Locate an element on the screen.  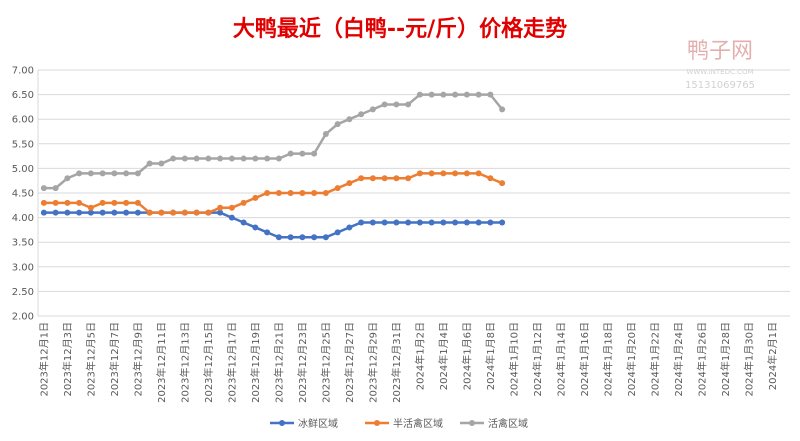
x-tick-label: 2024年1月24日 is located at coordinates (678, 359).